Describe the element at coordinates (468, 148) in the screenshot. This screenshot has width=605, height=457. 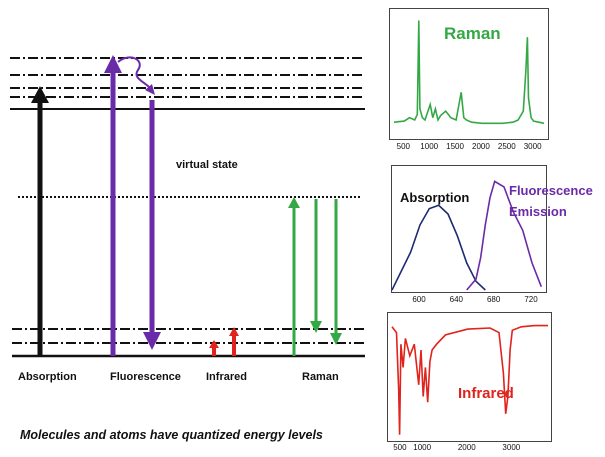
I see `raman-x-ticks: 500 1000 1500 2000 2500 3000` at that location.